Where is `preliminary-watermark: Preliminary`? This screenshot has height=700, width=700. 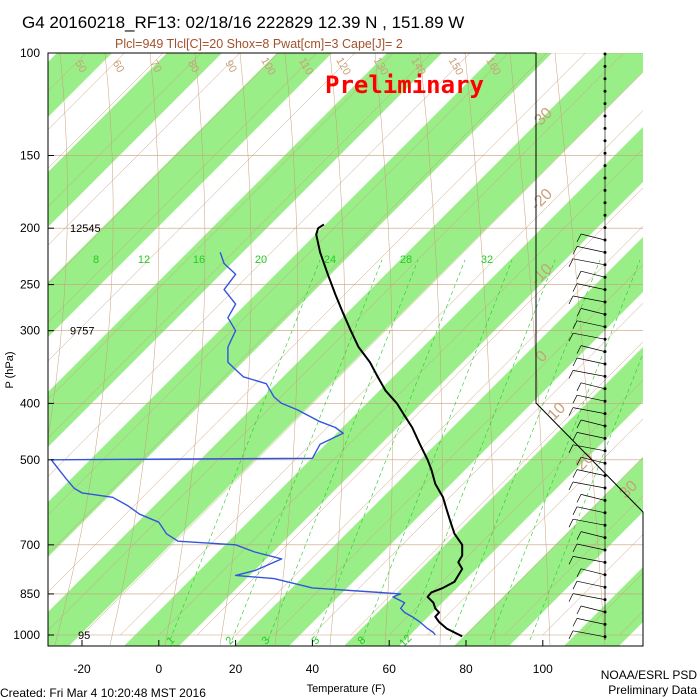
preliminary-watermark: Preliminary is located at coordinates (404, 85).